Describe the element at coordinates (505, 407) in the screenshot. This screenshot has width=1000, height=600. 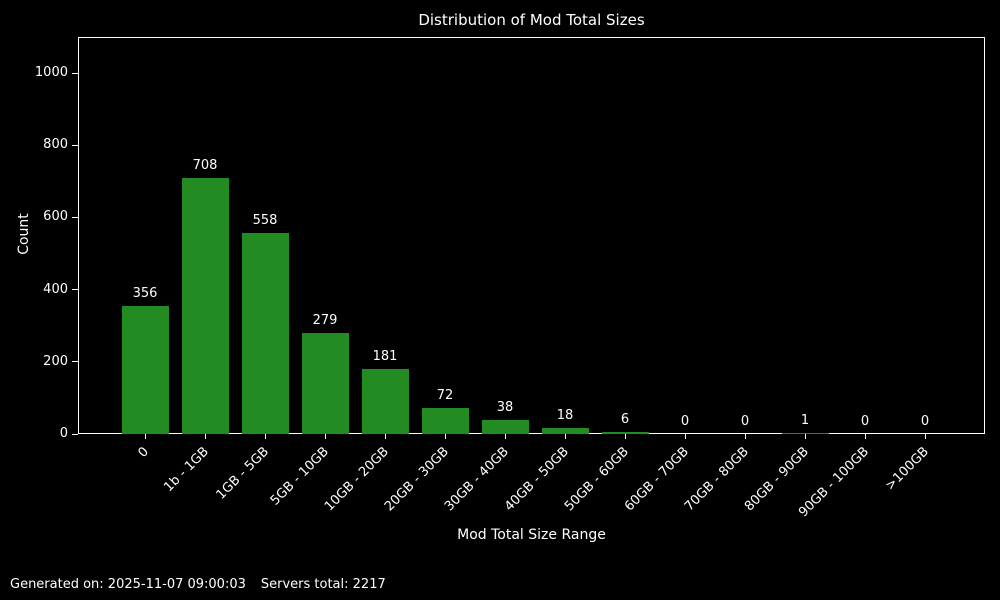
I see `bar-value-label: 38` at that location.